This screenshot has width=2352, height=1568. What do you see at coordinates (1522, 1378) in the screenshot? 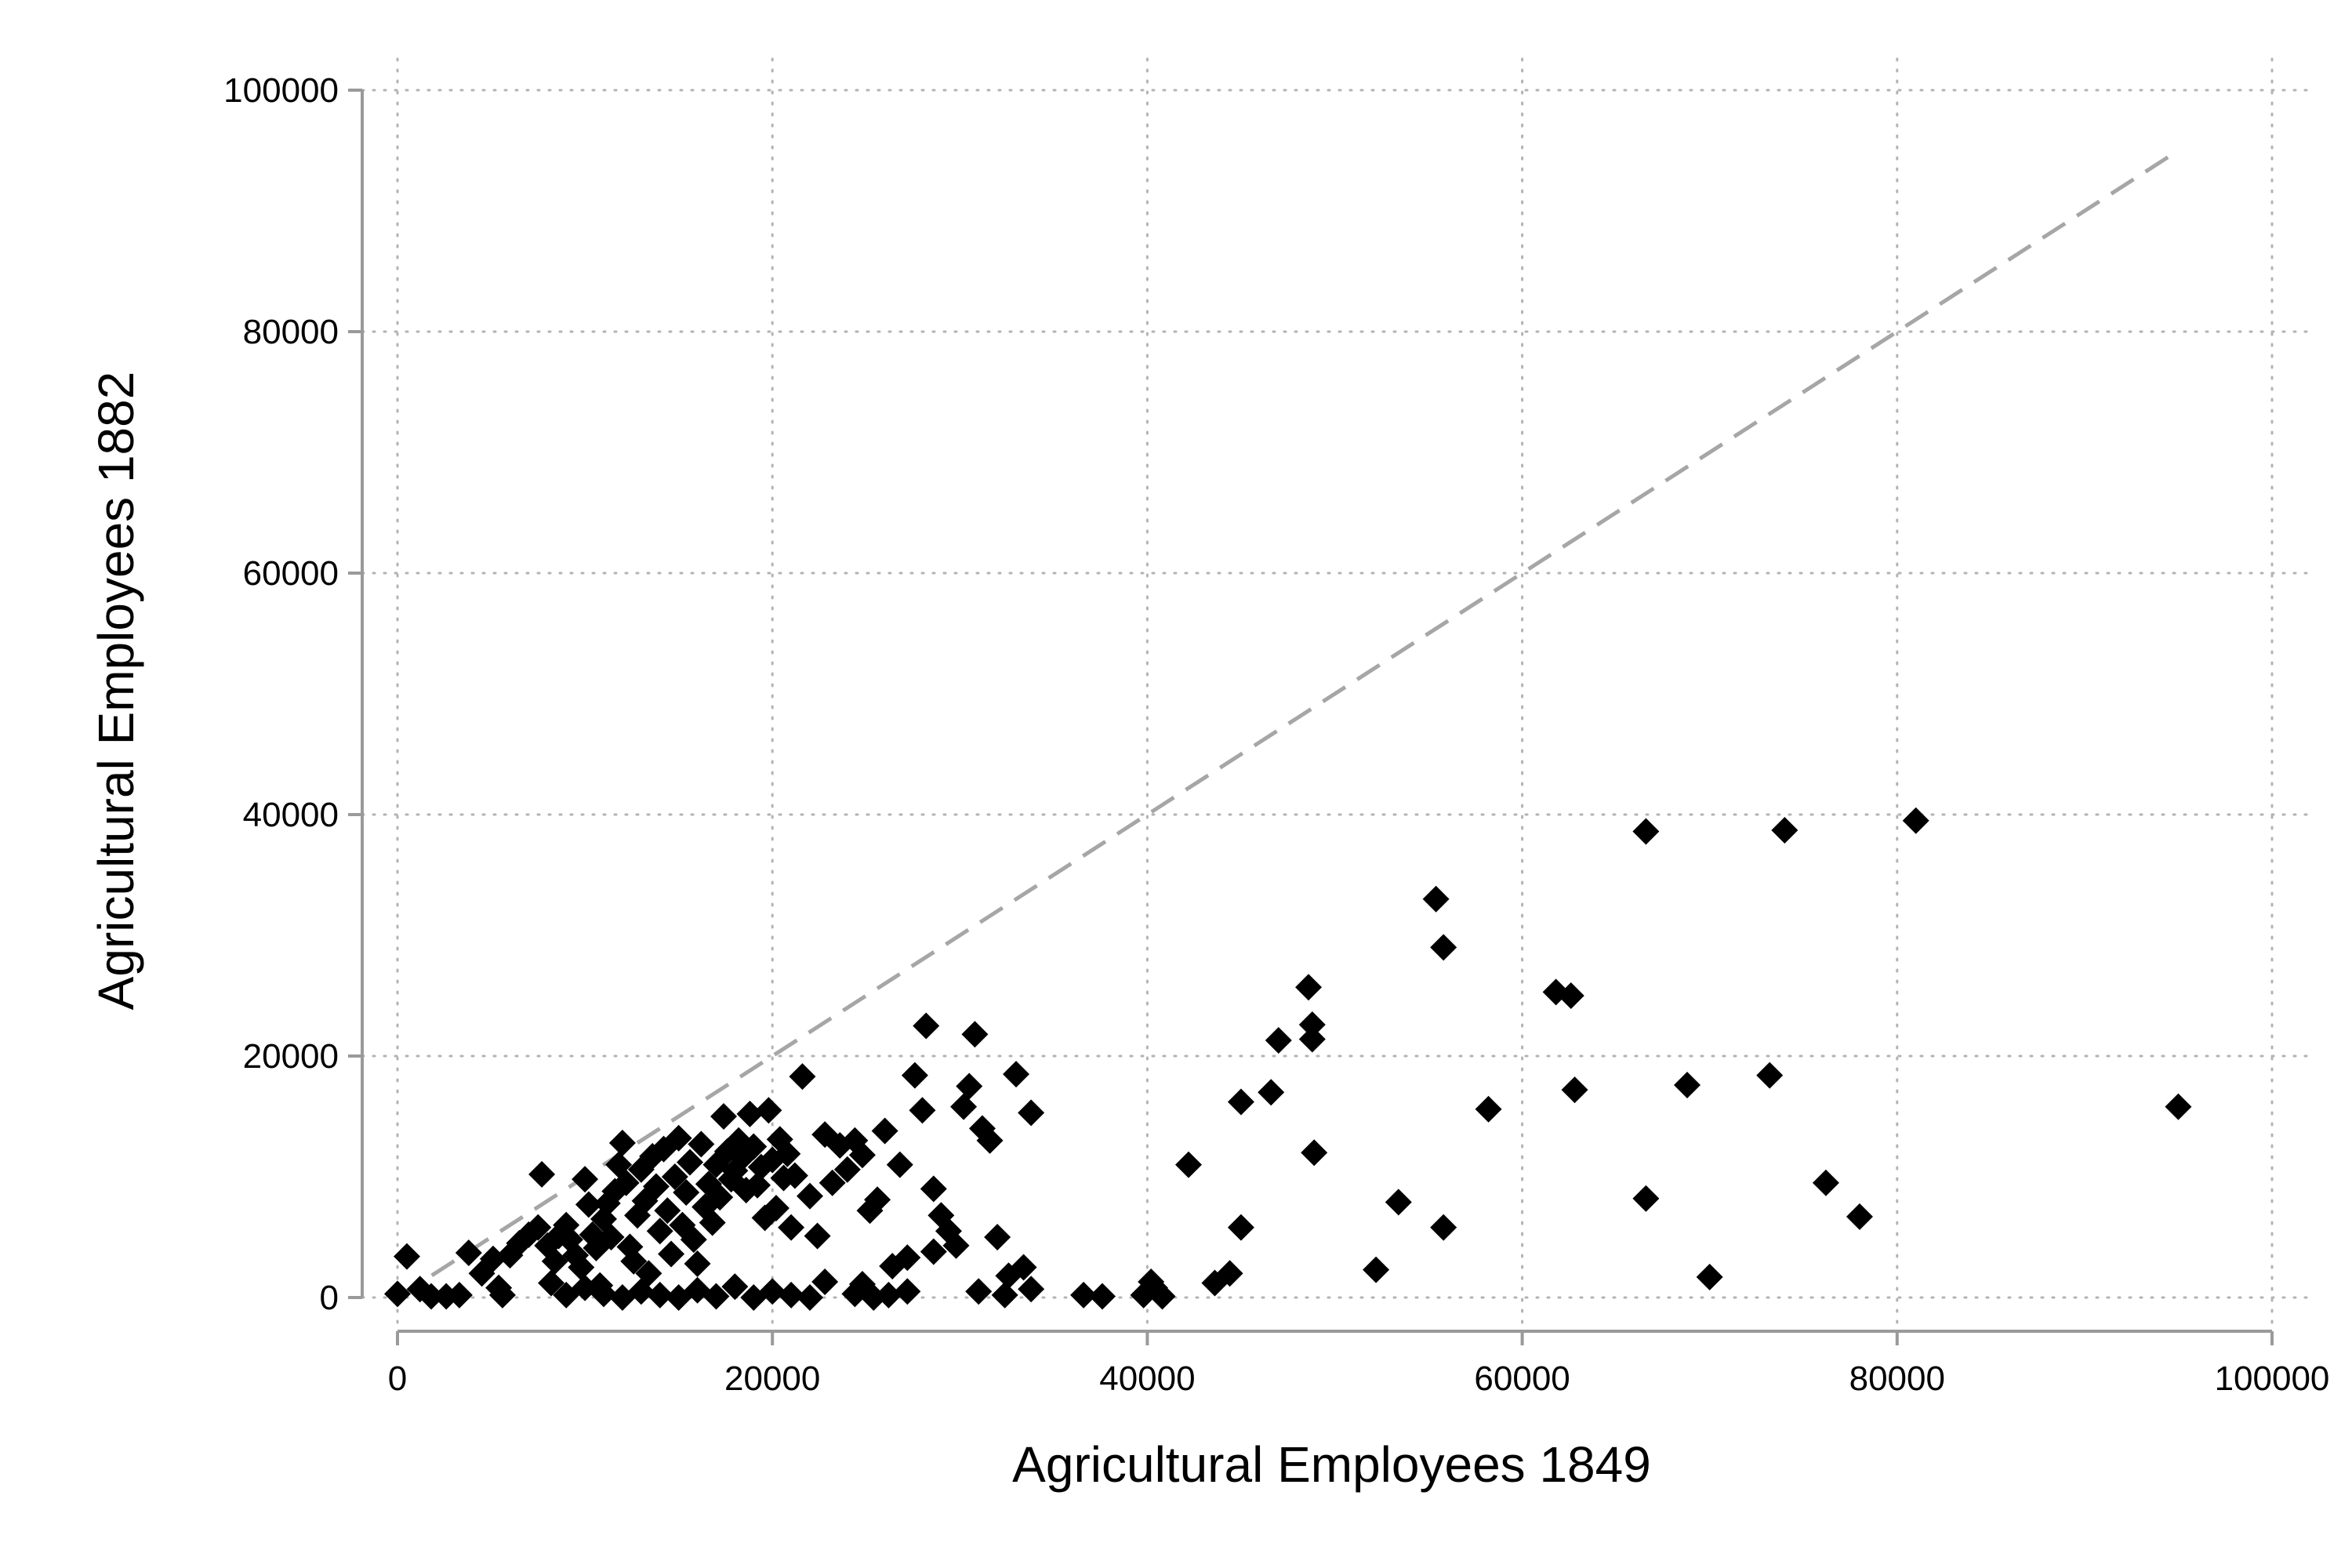
I see `x-tick-label: 60000` at bounding box center [1522, 1378].